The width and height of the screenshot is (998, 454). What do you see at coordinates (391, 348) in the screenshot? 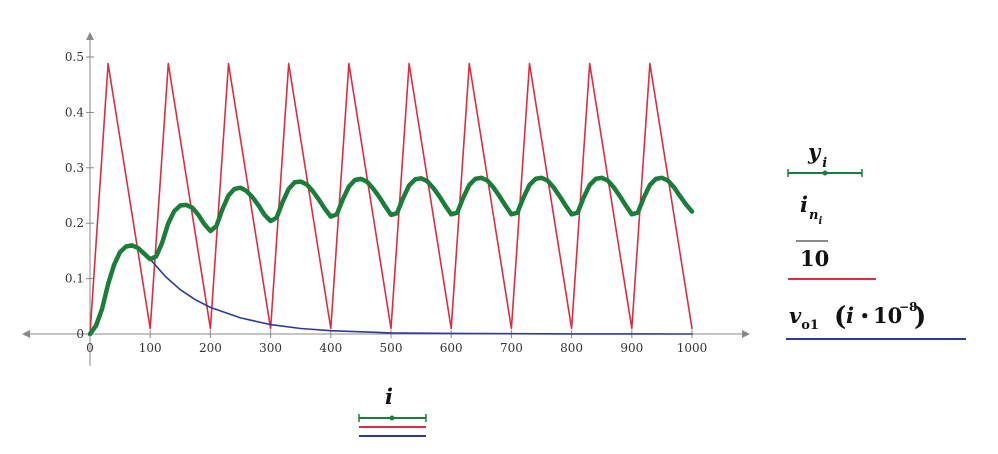
I see `x-tick-label: 500` at bounding box center [391, 348].